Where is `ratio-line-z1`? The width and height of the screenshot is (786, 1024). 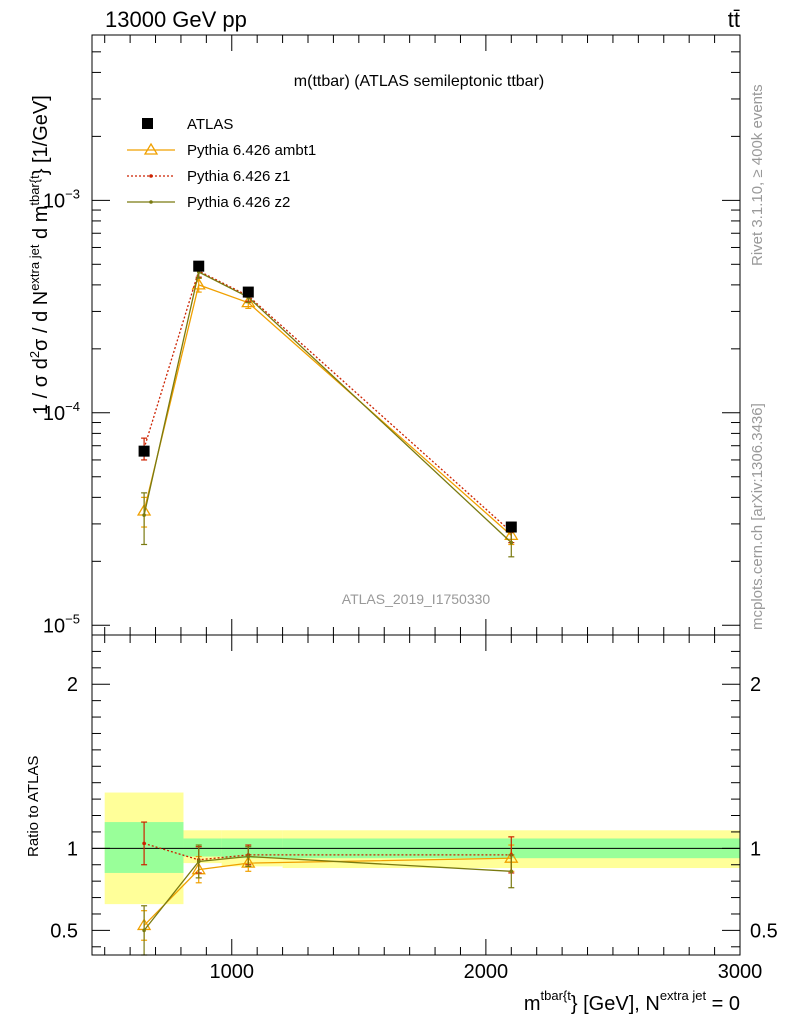 ratio-line-z1 is located at coordinates (327, 851).